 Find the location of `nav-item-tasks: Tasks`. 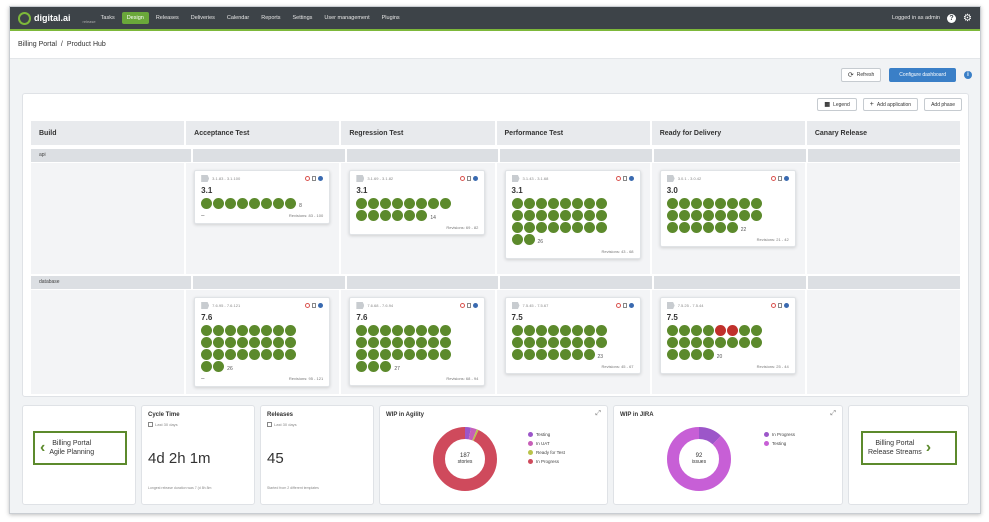

nav-item-tasks: Tasks is located at coordinates (108, 18).